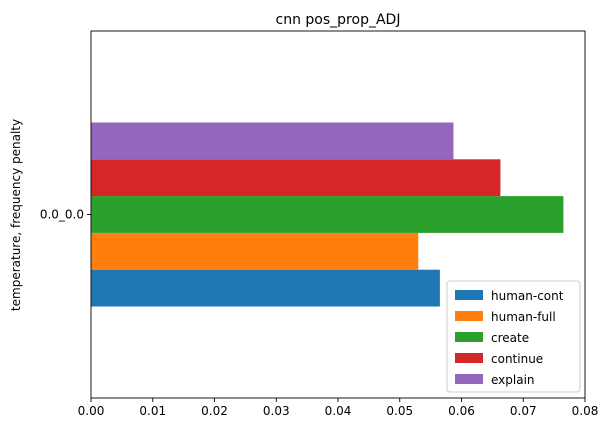 This screenshot has width=610, height=433. I want to click on x-tick-label: 0.08, so click(585, 411).